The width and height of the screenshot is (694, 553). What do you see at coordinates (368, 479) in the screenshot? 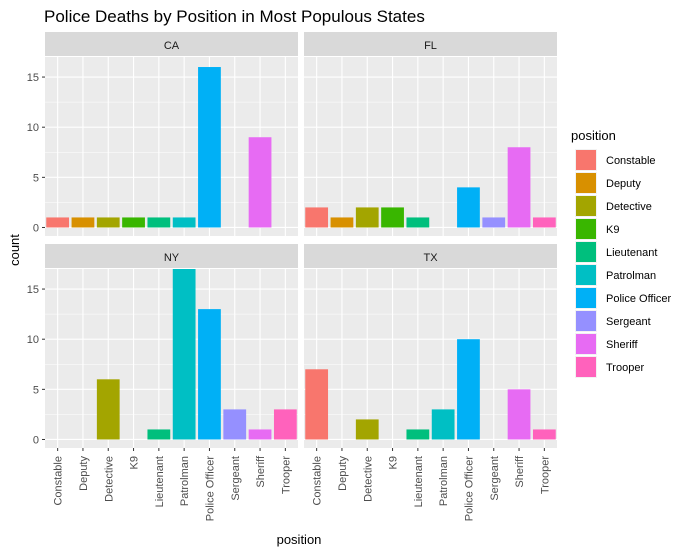
I see `x-tick-label: Detective` at bounding box center [368, 479].